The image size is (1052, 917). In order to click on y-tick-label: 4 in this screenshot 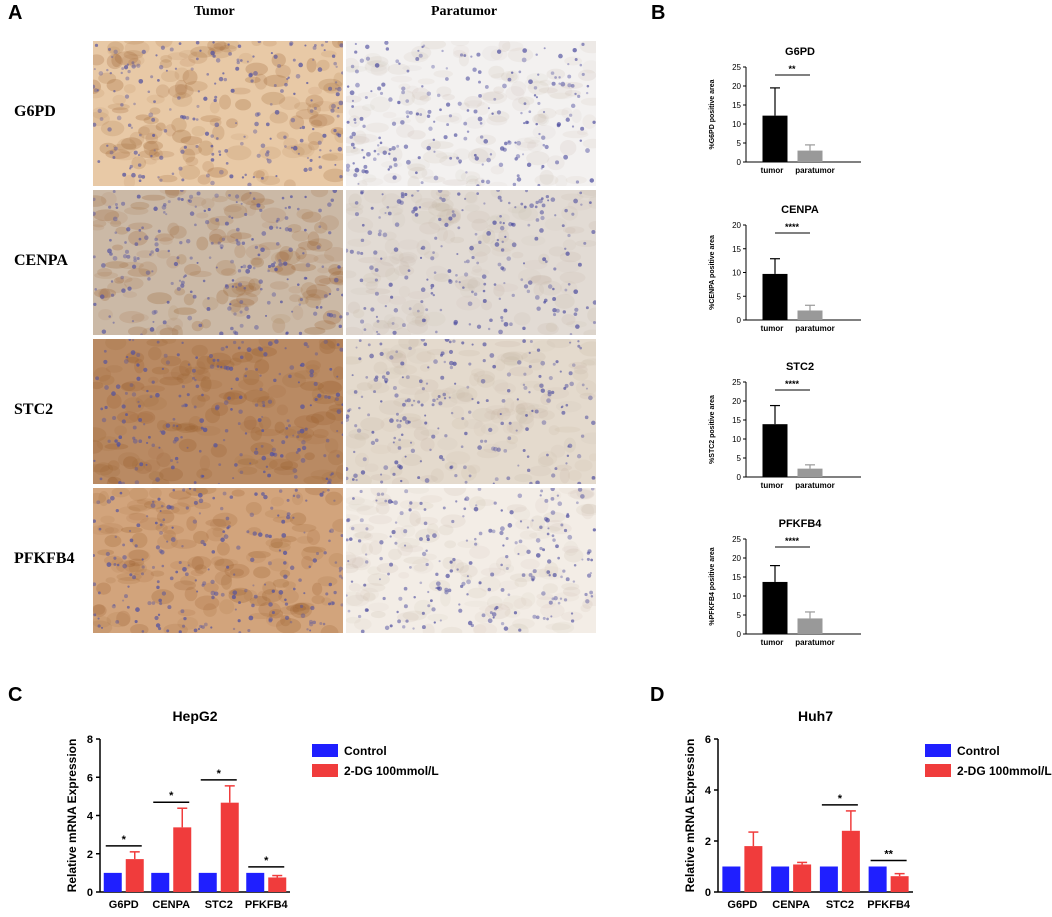, I will do `click(708, 791)`.